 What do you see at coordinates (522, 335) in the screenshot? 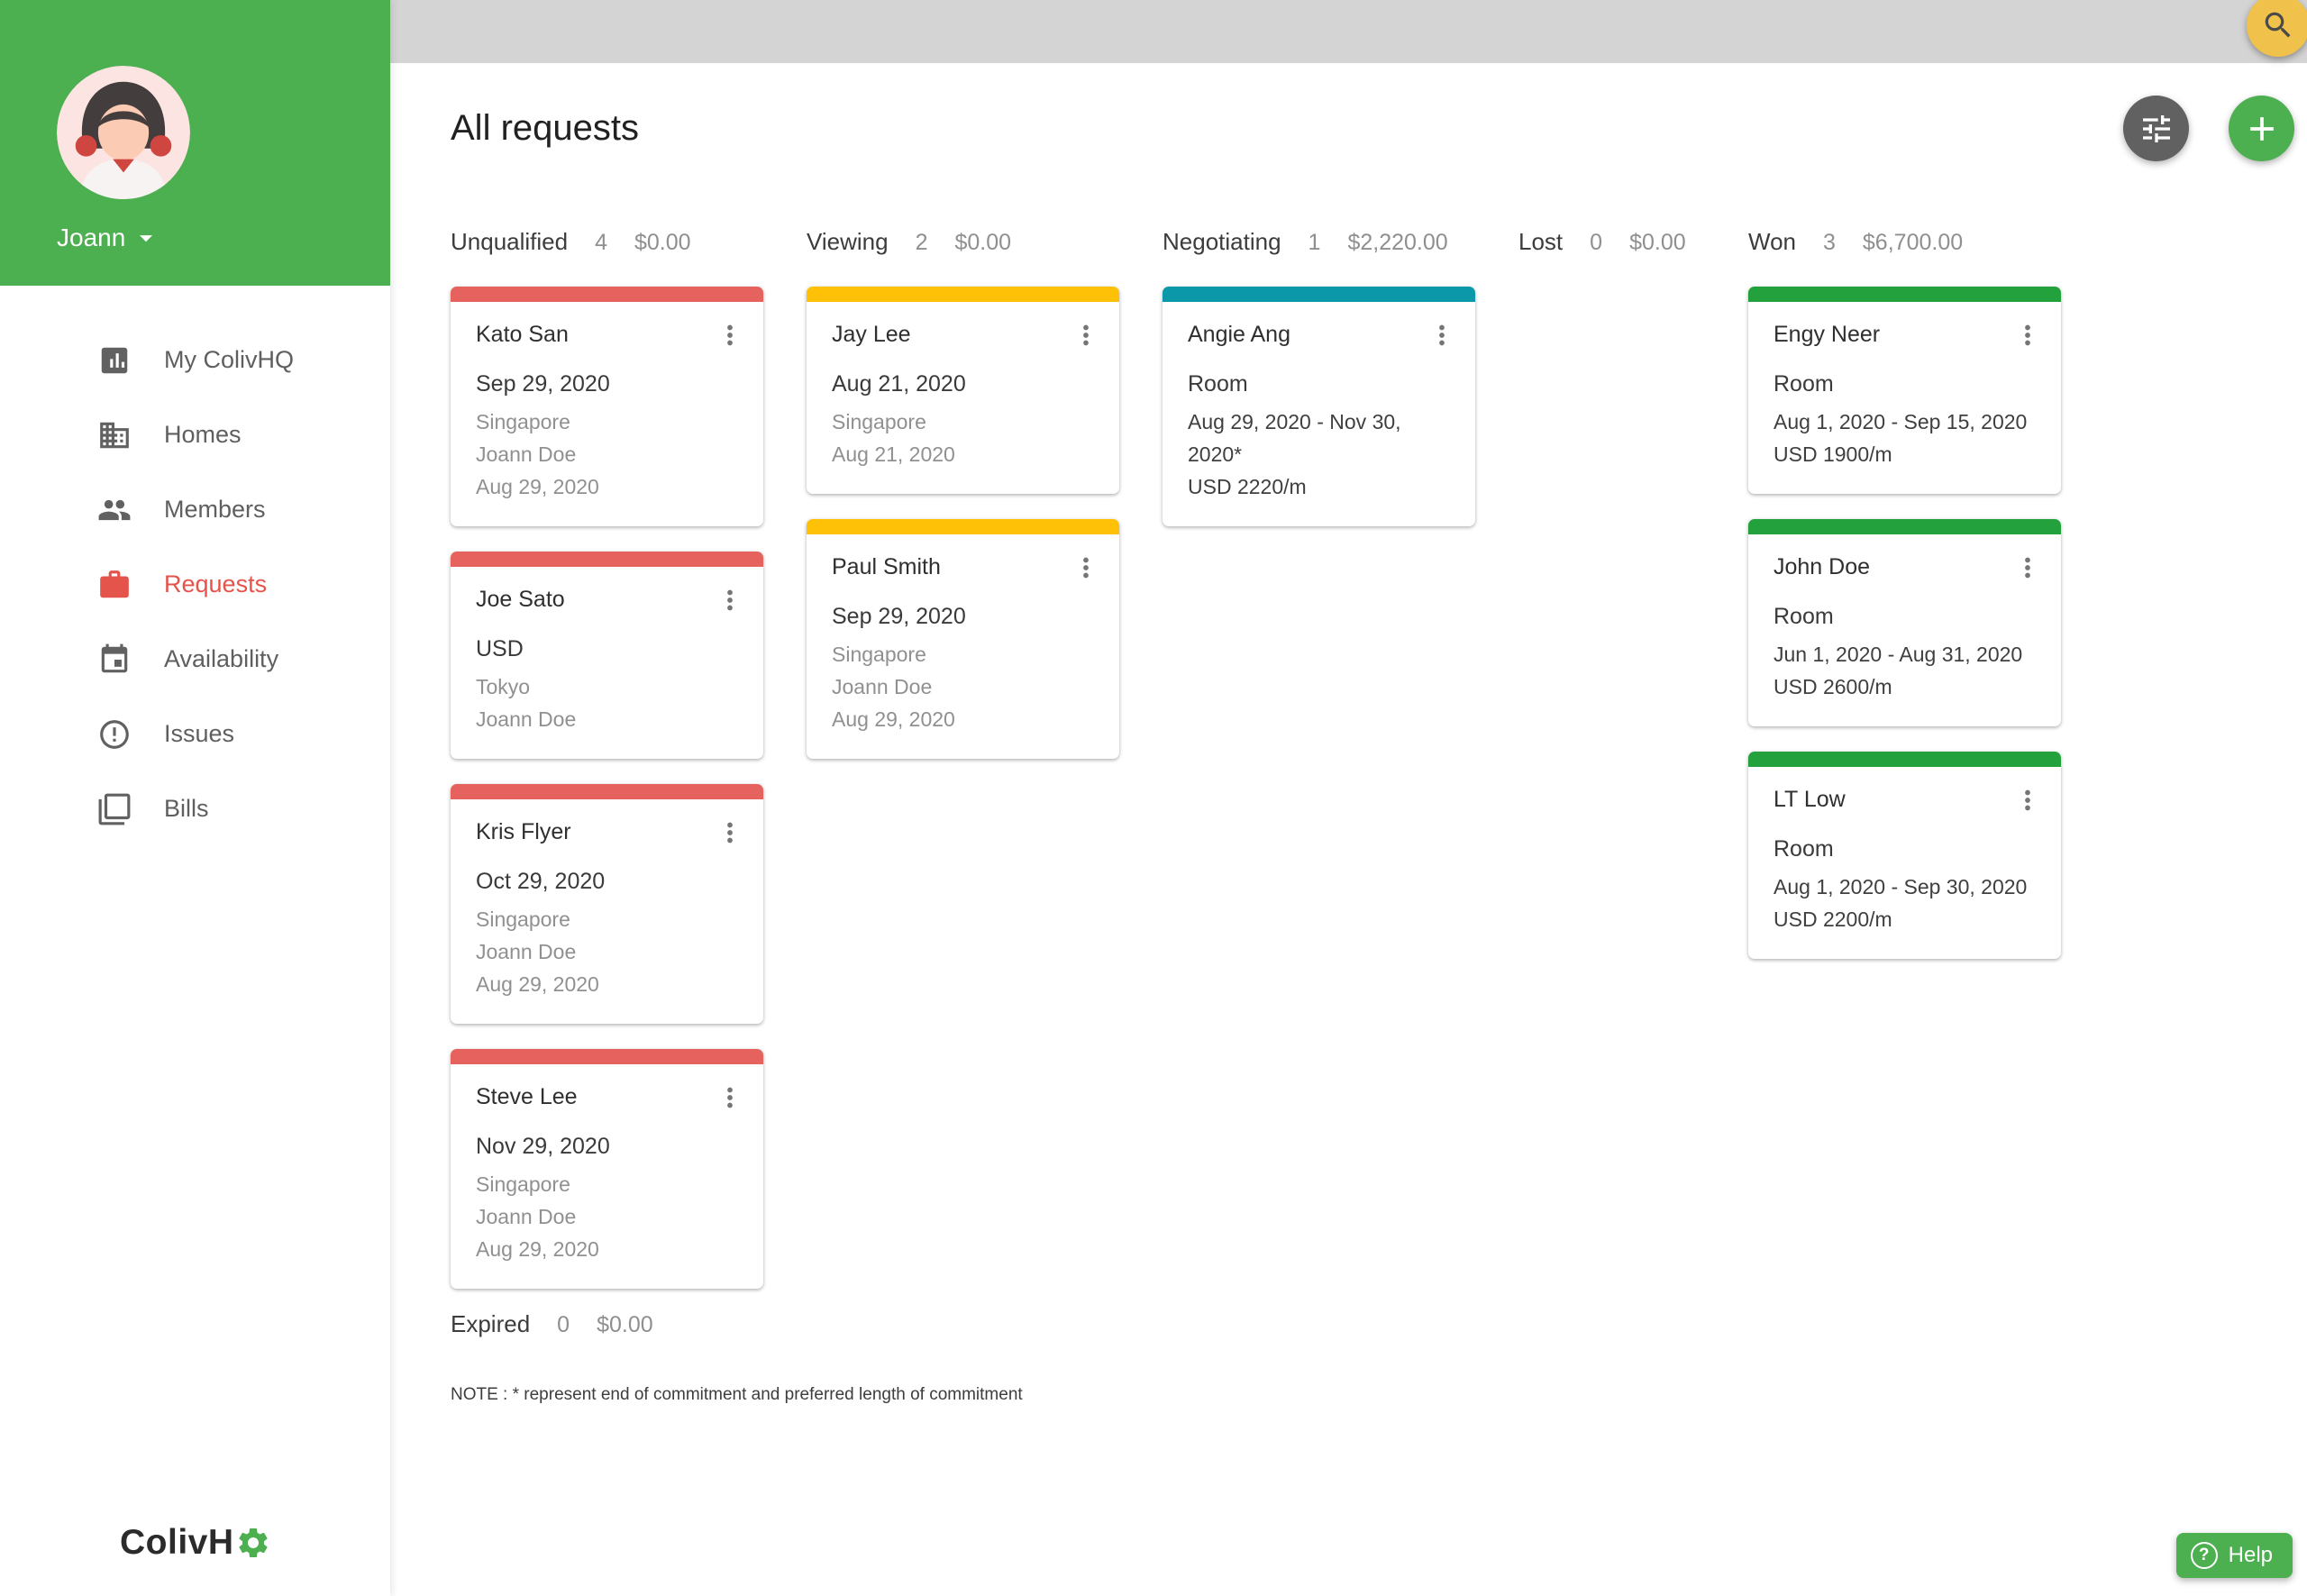
I see `card-name: Kato San` at bounding box center [522, 335].